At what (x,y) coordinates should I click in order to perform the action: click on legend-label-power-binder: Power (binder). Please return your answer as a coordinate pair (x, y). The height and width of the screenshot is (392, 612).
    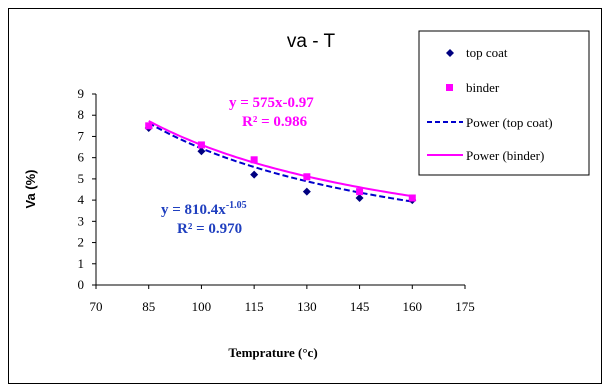
    Looking at the image, I should click on (505, 155).